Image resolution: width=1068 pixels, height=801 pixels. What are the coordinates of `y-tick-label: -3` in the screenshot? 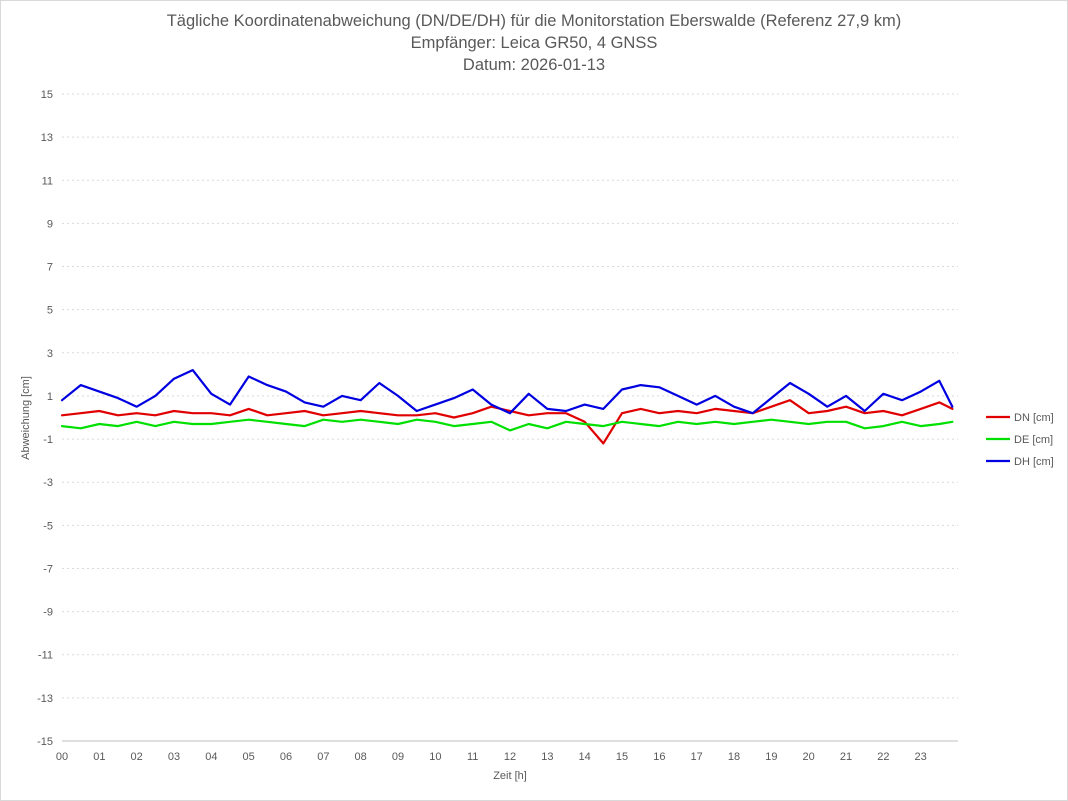 It's located at (48, 483).